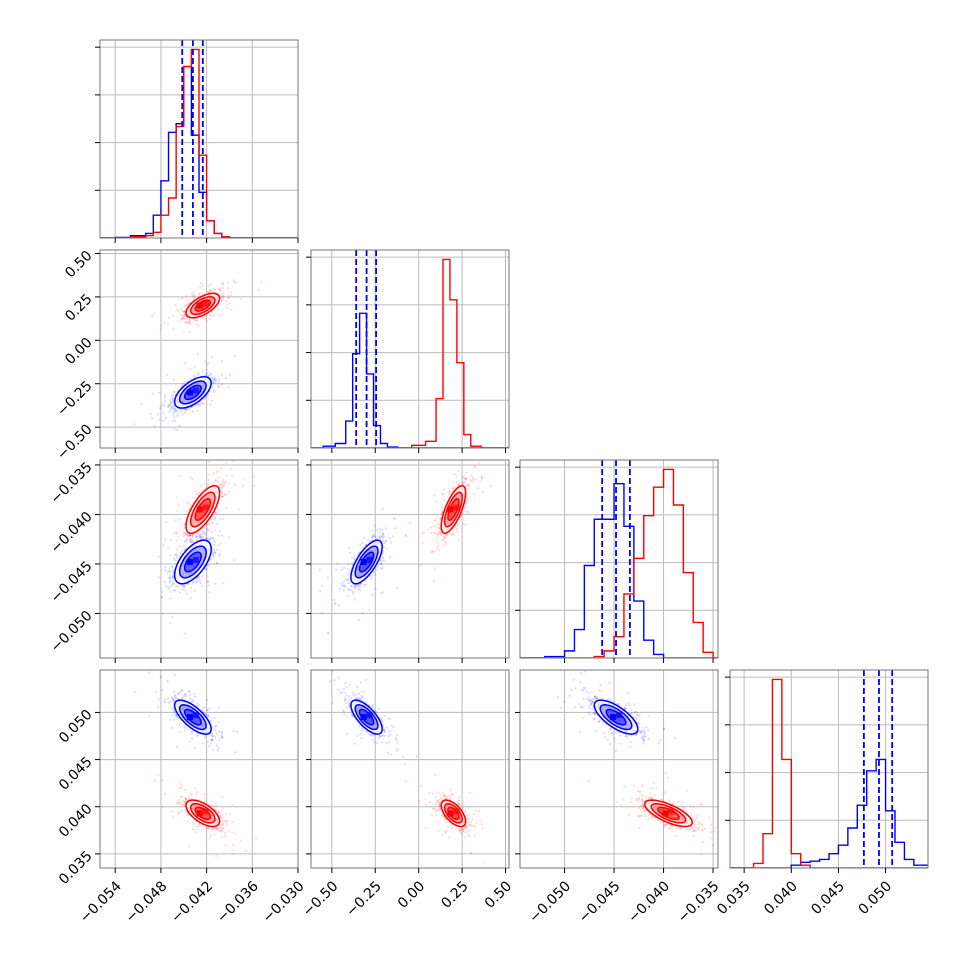 This screenshot has width=970, height=970. What do you see at coordinates (199, 509) in the screenshot?
I see `red-peak` at bounding box center [199, 509].